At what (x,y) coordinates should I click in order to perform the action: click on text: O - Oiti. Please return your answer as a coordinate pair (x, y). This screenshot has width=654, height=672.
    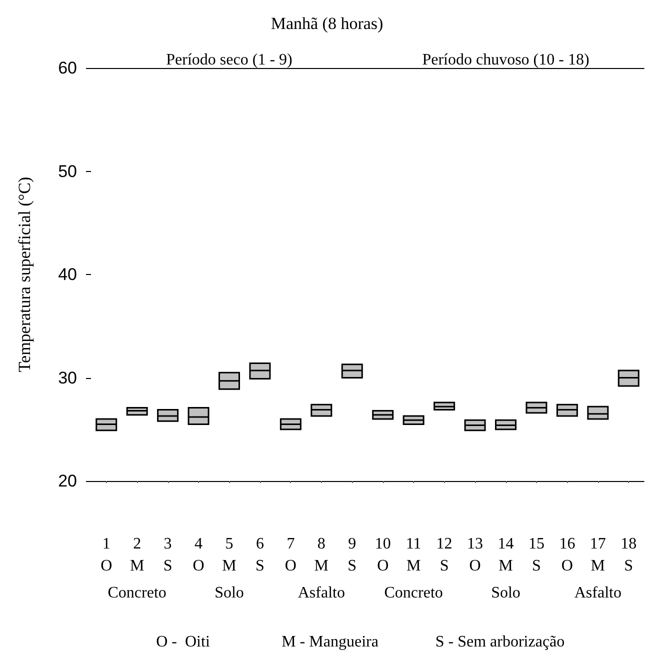
    Looking at the image, I should click on (183, 642).